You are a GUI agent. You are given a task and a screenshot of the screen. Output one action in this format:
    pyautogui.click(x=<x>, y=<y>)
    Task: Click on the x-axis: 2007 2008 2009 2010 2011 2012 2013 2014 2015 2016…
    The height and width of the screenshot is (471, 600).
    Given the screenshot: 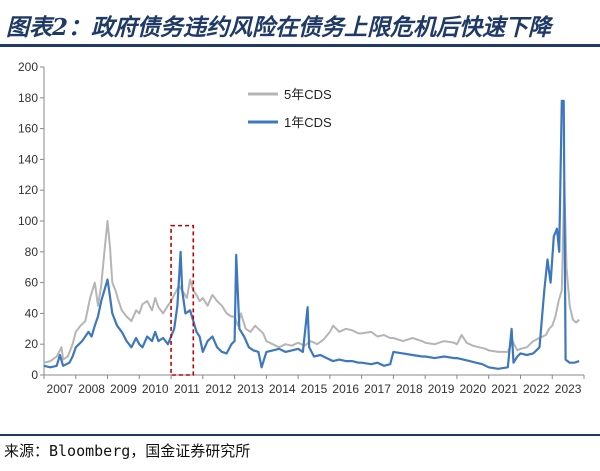 What is the action you would take?
    pyautogui.click(x=314, y=385)
    